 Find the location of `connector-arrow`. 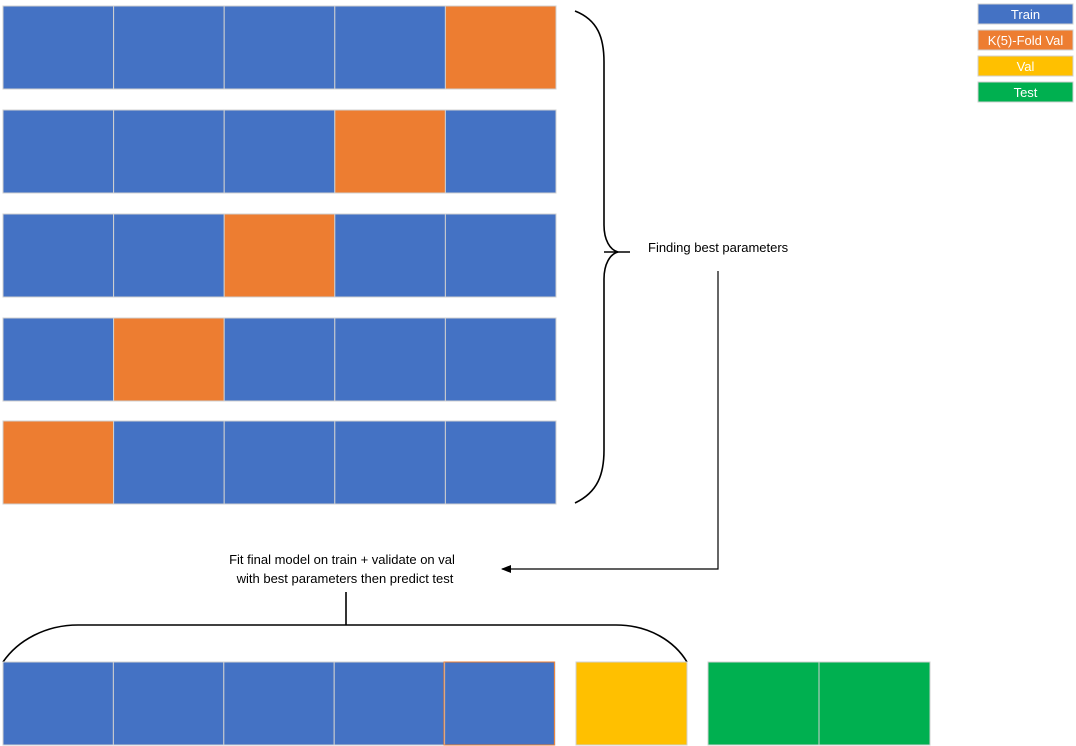

connector-arrow is located at coordinates (610, 422).